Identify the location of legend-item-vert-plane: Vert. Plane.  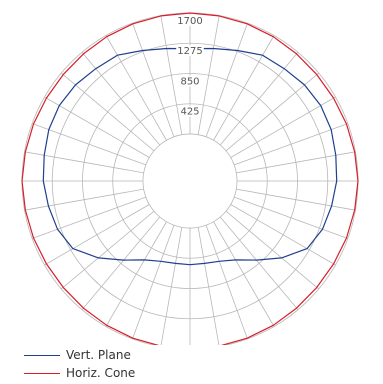
(79, 355).